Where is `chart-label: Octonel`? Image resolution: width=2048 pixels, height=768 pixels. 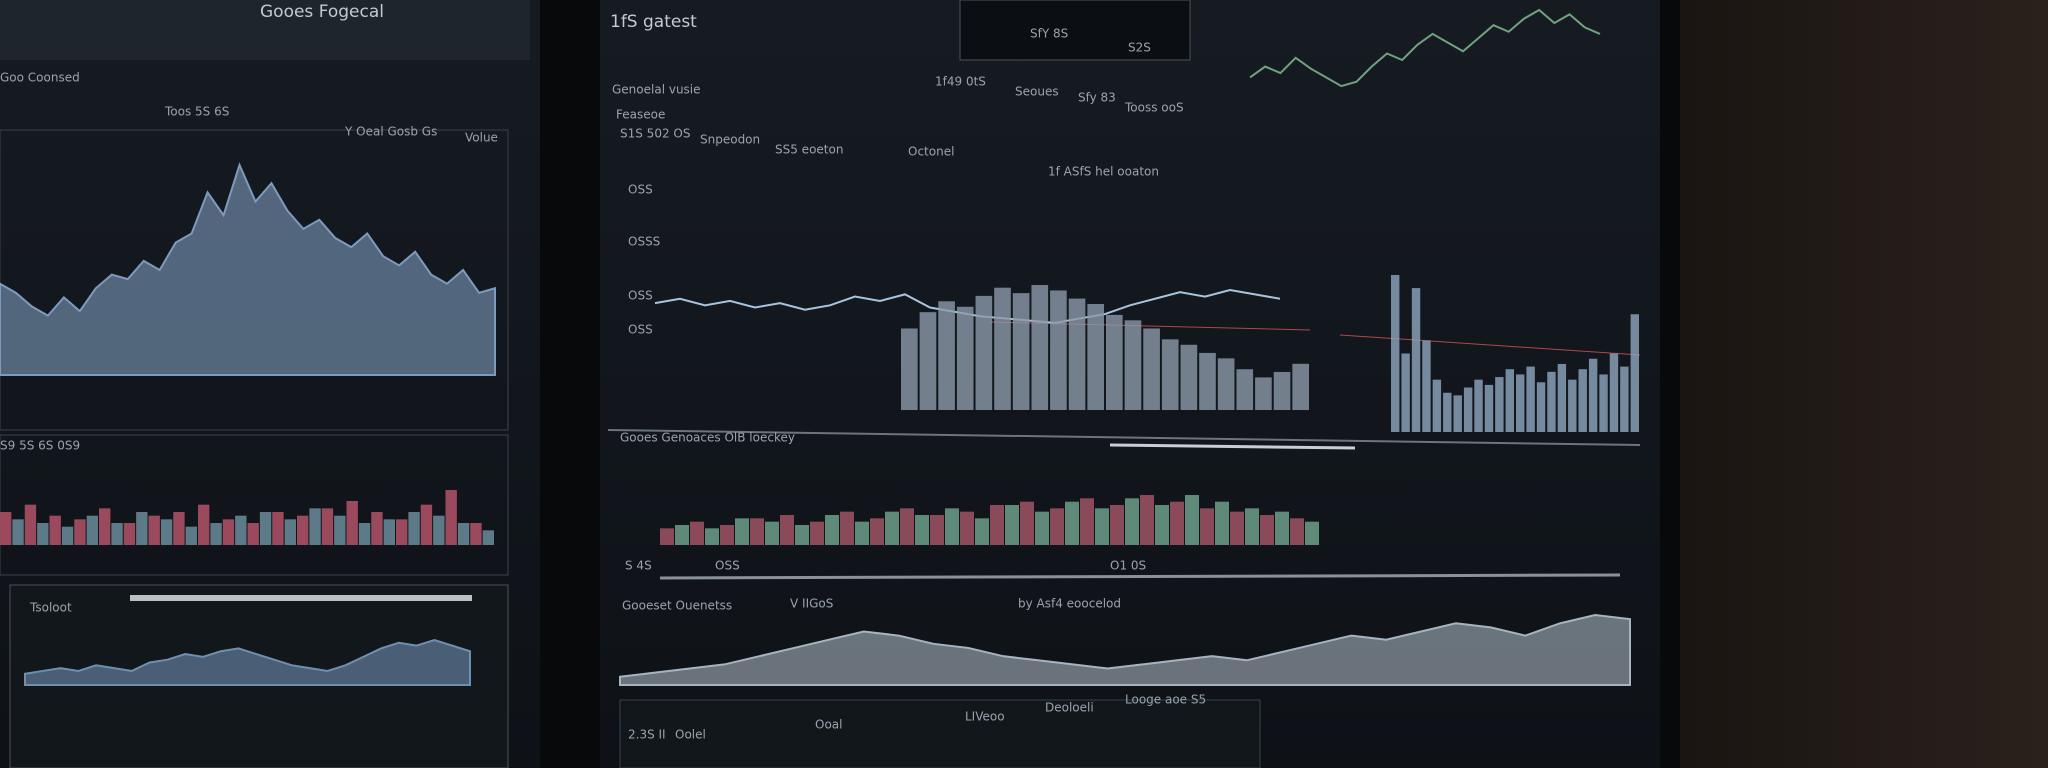
chart-label: Octonel is located at coordinates (931, 152).